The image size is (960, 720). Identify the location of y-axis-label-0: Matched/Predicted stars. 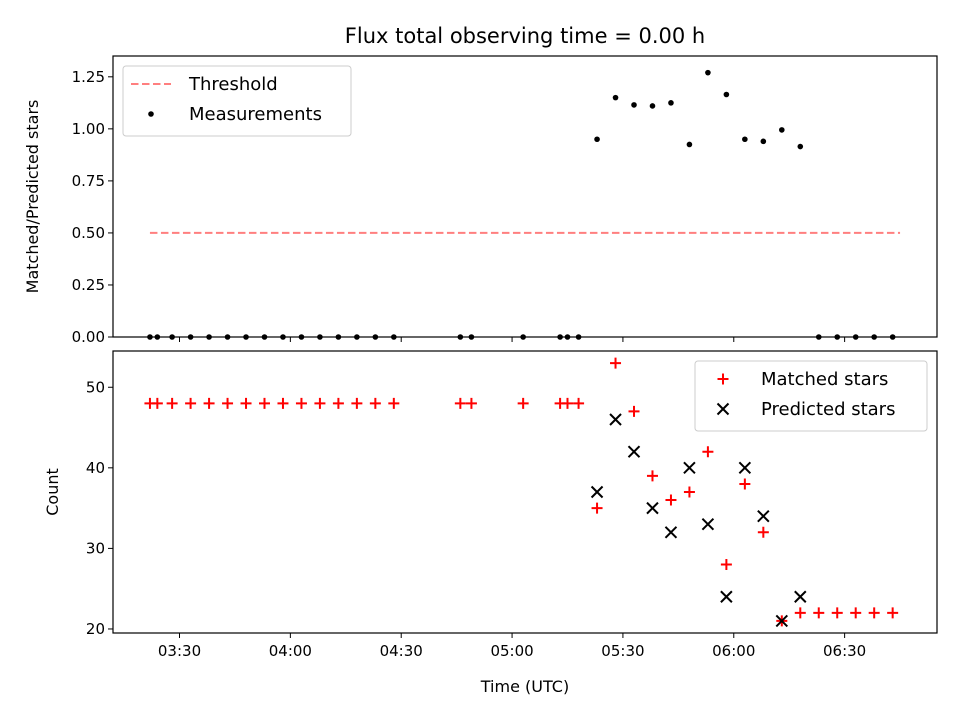
(32, 197).